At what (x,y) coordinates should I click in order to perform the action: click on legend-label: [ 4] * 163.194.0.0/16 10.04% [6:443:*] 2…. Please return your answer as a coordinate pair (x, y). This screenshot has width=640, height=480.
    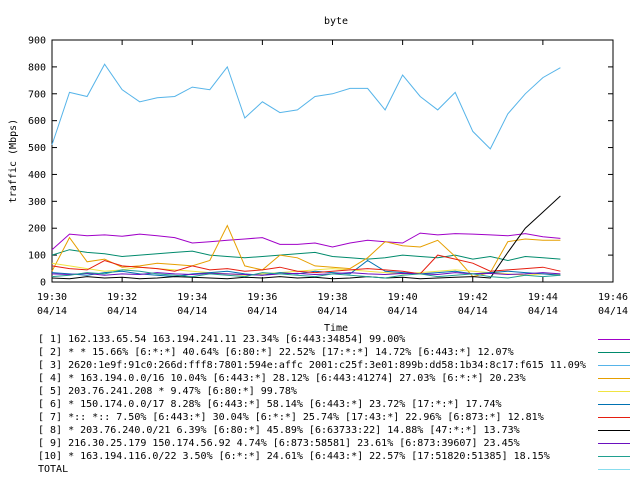
    Looking at the image, I should click on (282, 378).